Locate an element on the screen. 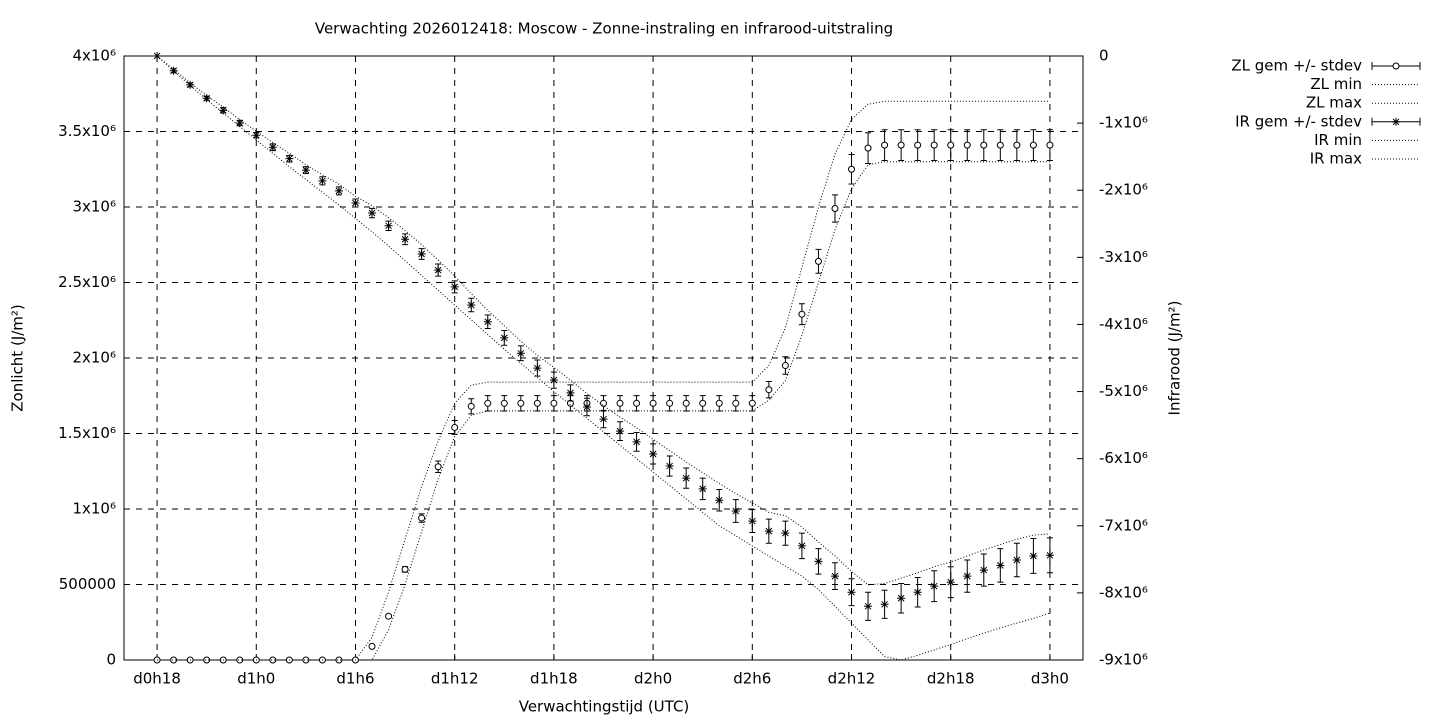 The image size is (1440, 720). x-tick-label: d1h18 is located at coordinates (554, 679).